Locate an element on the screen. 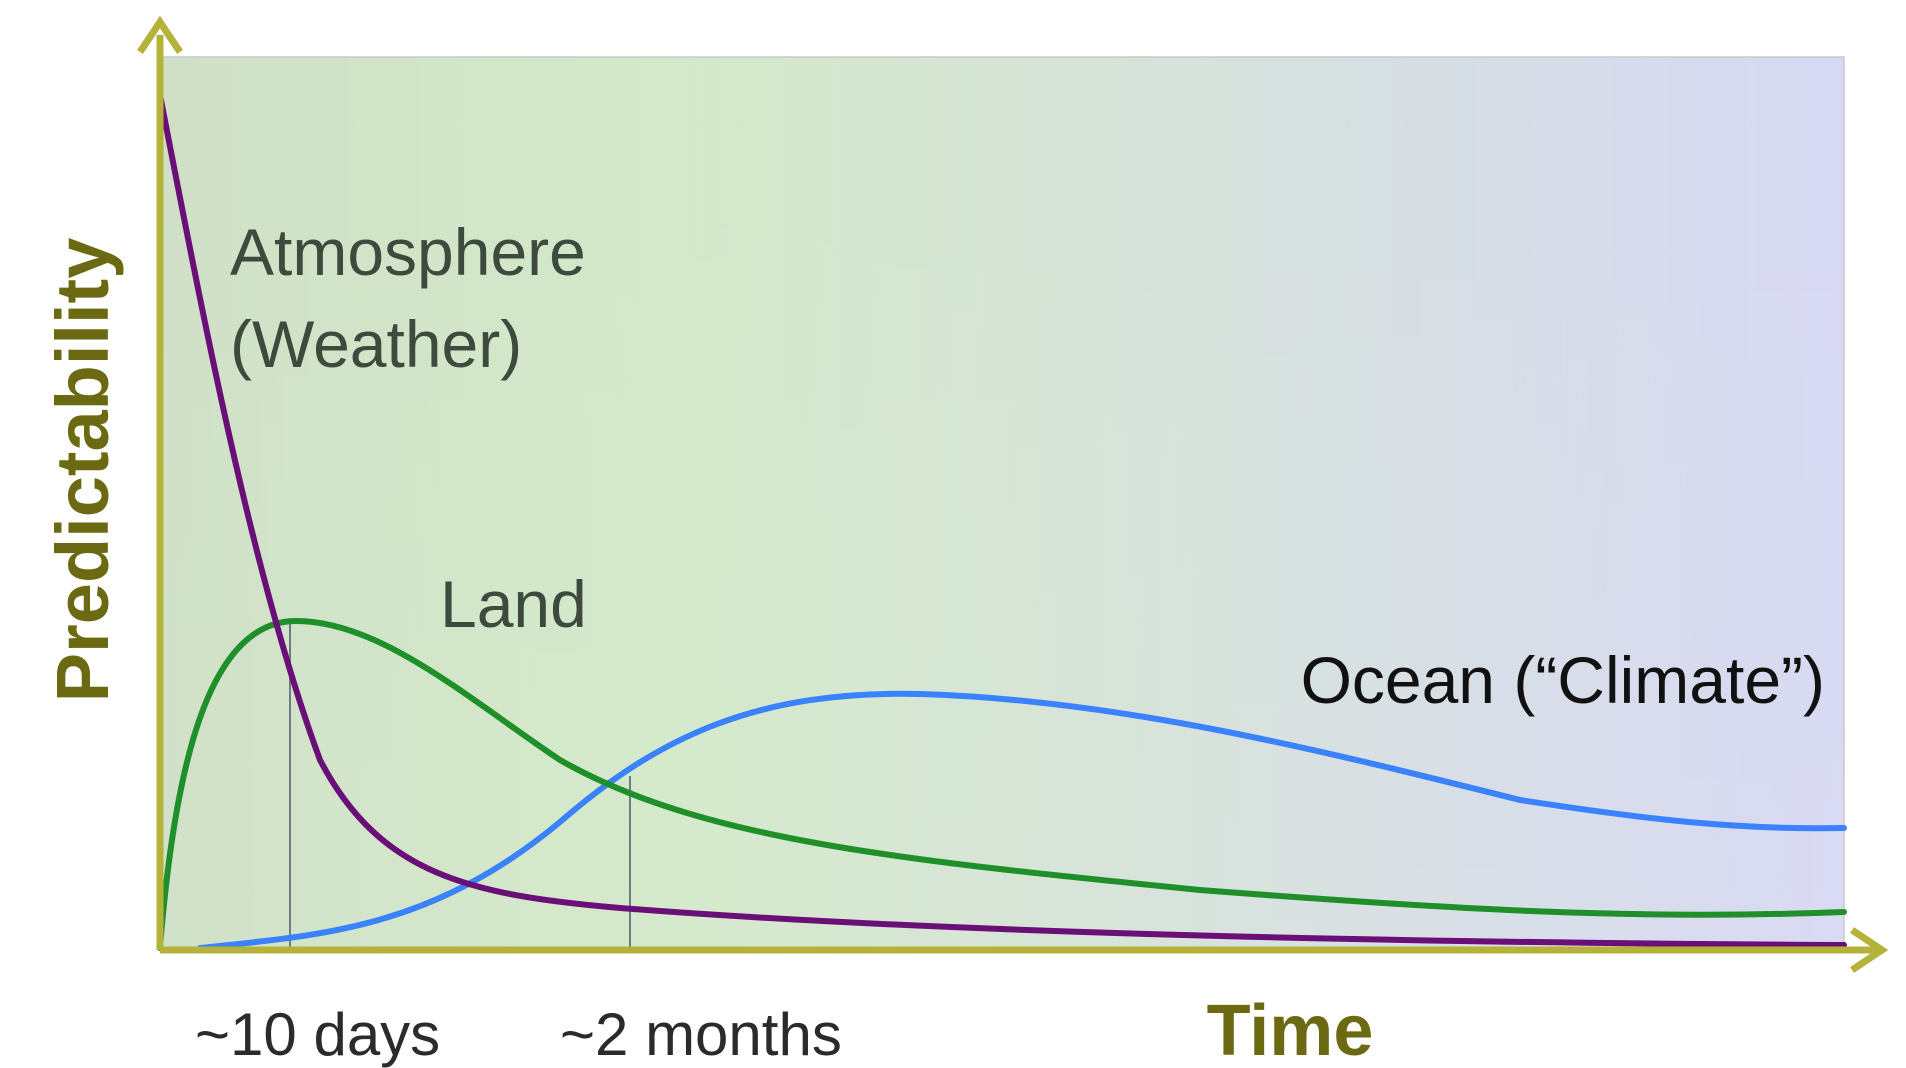 This screenshot has width=1906, height=1068. xtick-2-months: ~2 months is located at coordinates (701, 1034).